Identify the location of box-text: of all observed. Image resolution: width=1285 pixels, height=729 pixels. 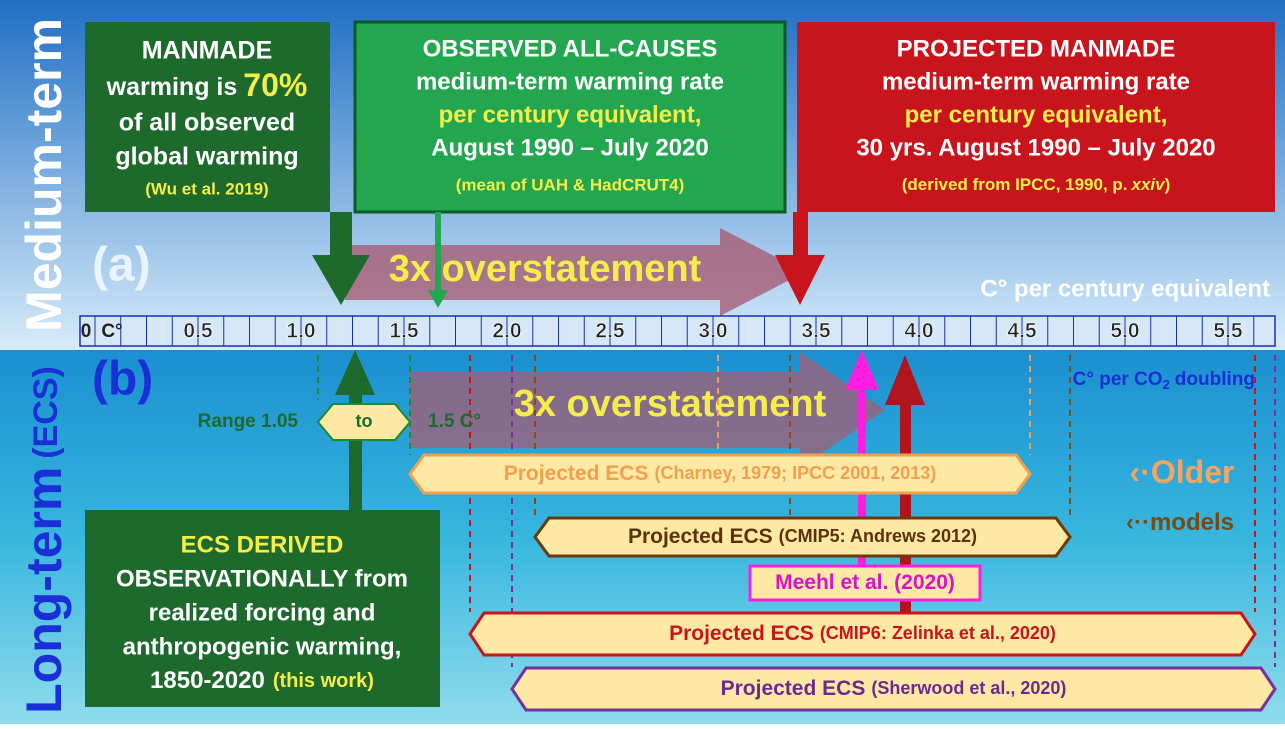
(207, 123).